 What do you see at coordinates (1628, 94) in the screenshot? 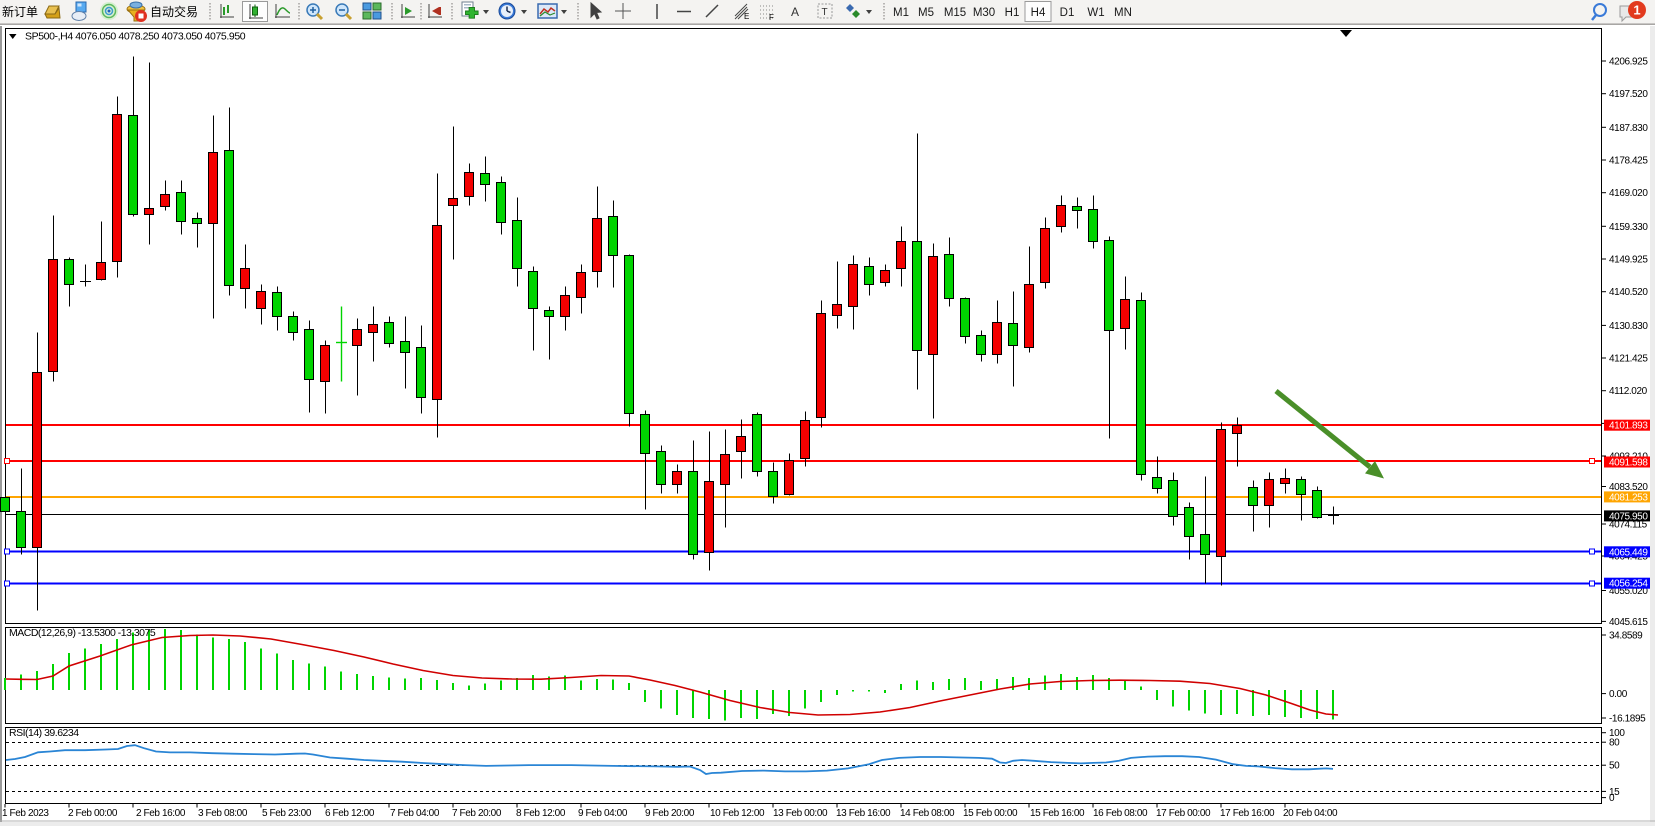
I see `svg-text: 4197.520` at bounding box center [1628, 94].